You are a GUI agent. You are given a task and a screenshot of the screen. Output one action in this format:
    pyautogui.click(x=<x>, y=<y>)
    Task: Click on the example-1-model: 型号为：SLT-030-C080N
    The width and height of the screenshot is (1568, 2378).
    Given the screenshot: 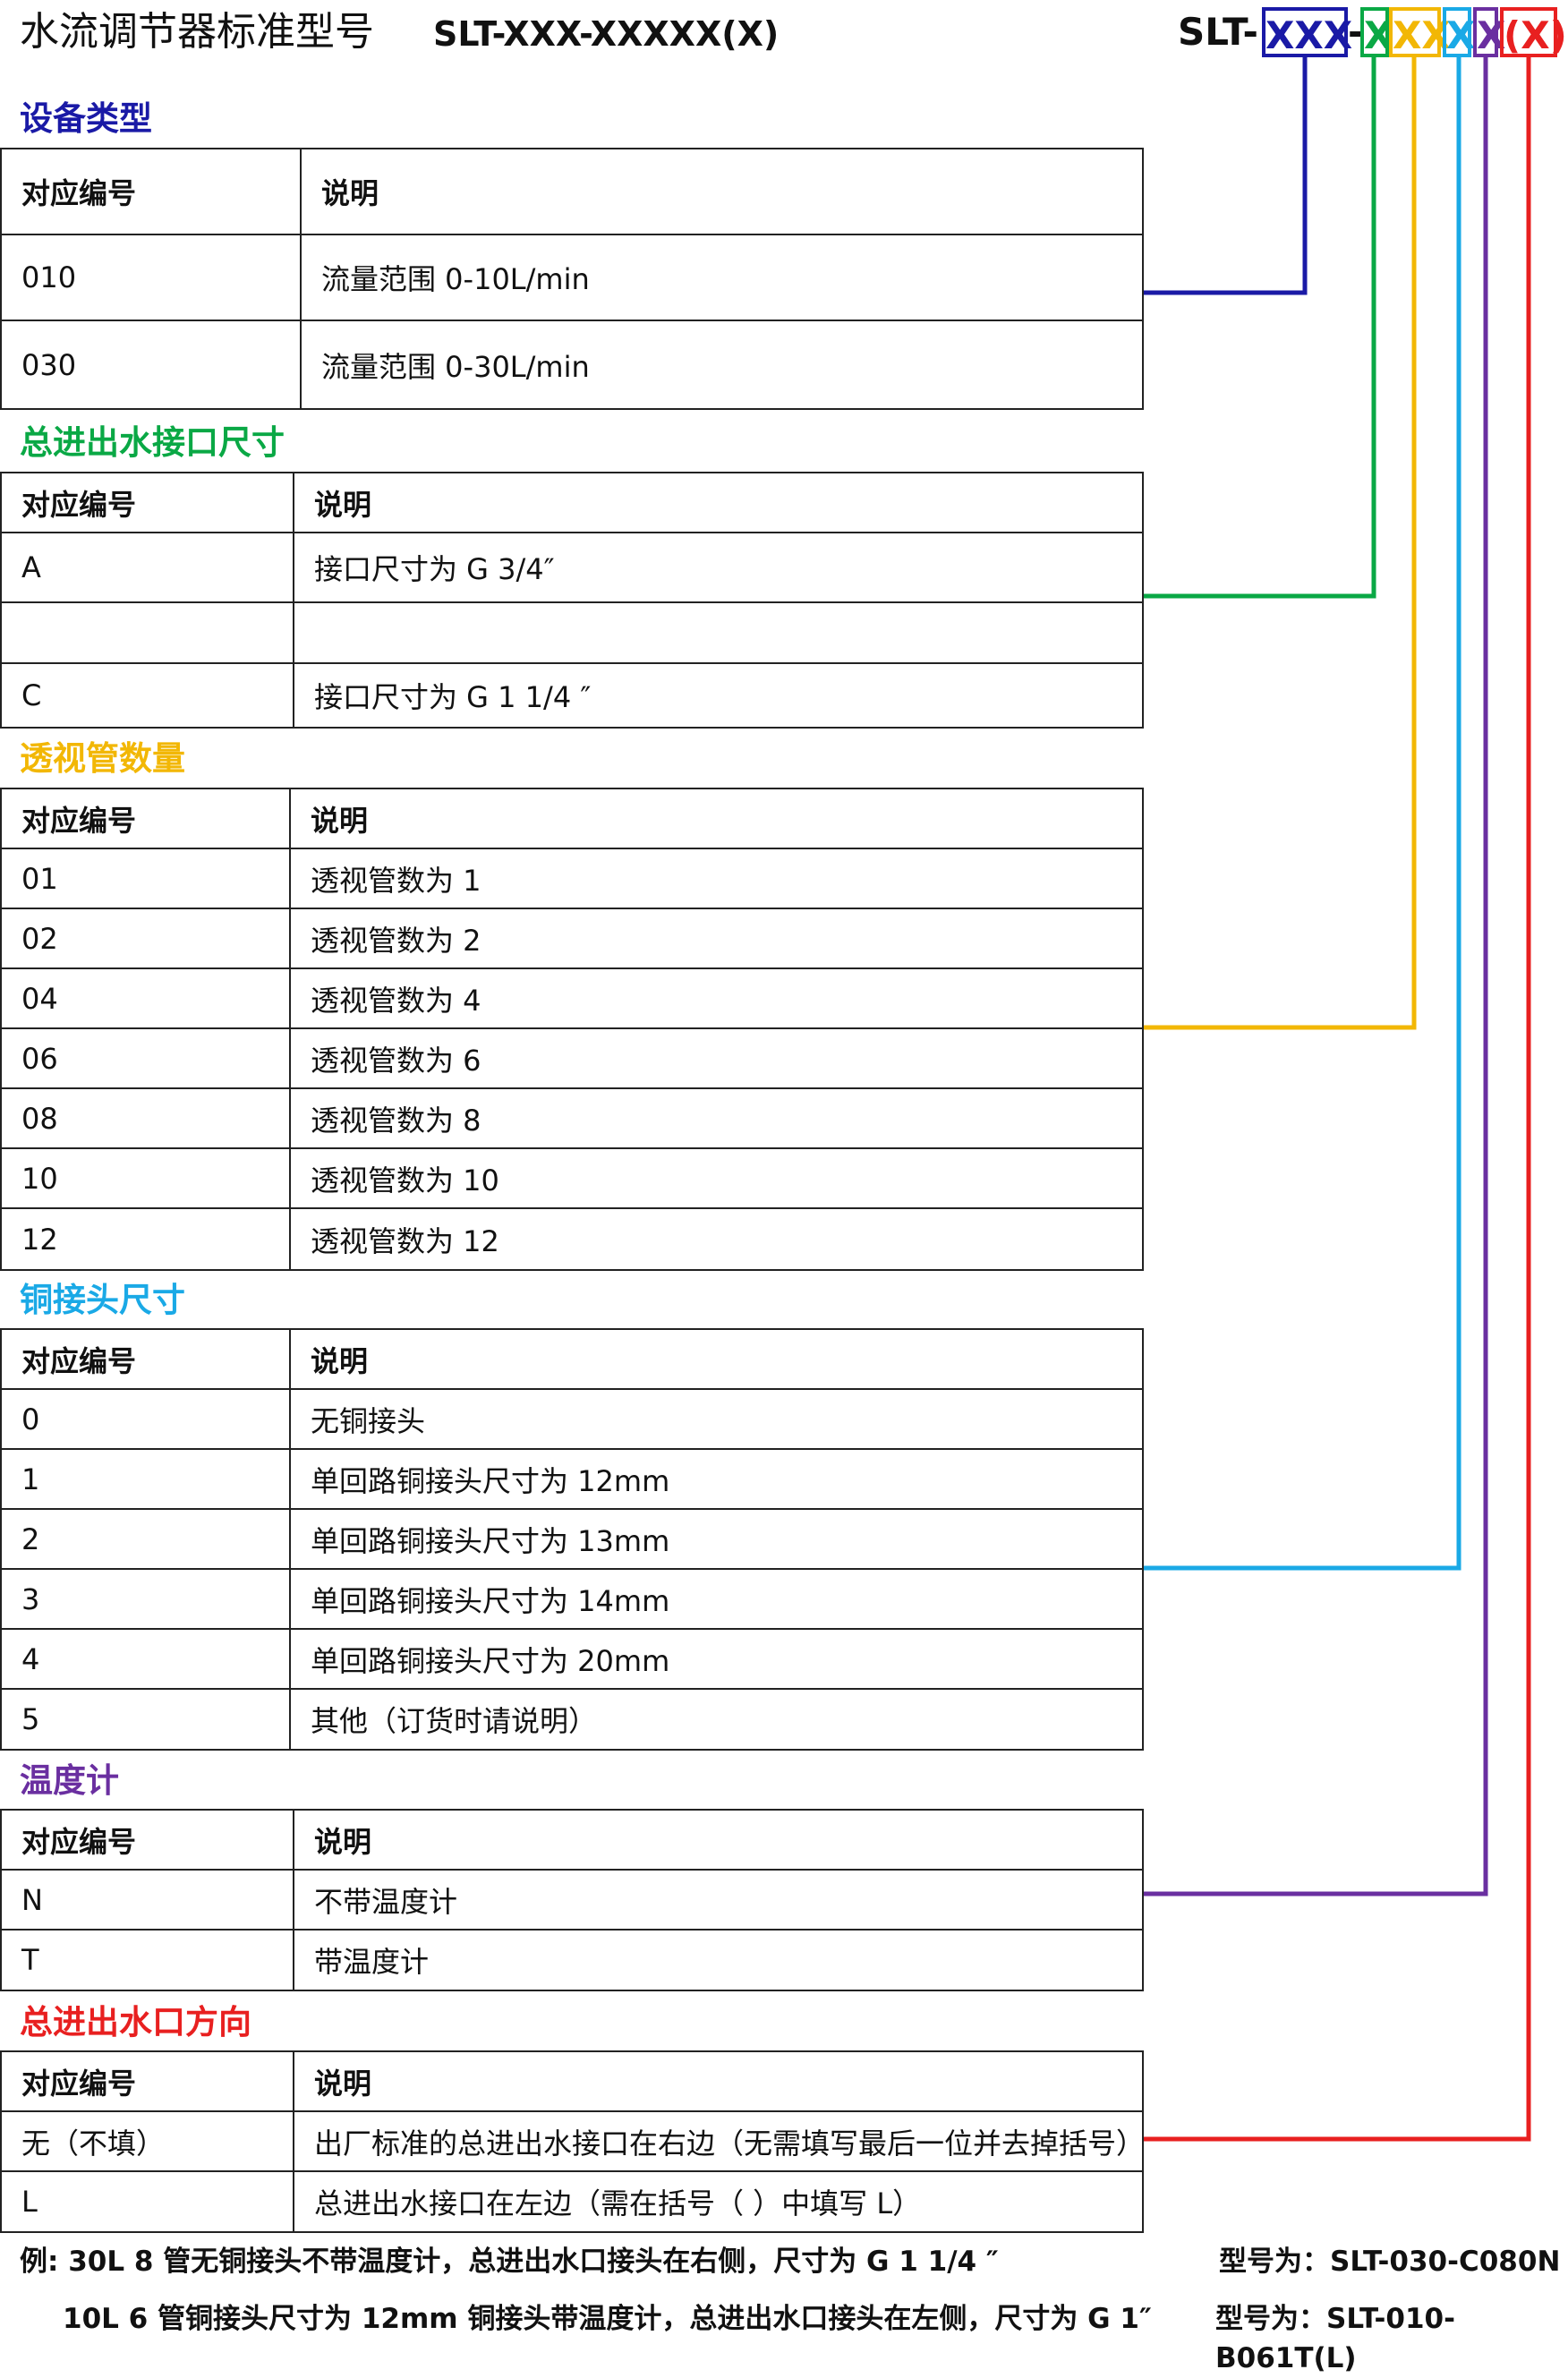 What is the action you would take?
    pyautogui.click(x=1390, y=2262)
    